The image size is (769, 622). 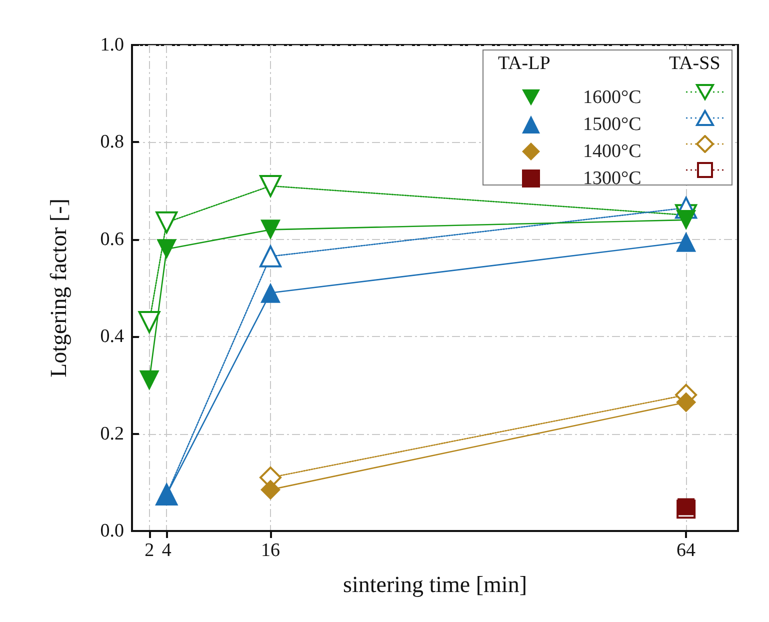 I want to click on annotation: TA-LP, so click(x=524, y=63).